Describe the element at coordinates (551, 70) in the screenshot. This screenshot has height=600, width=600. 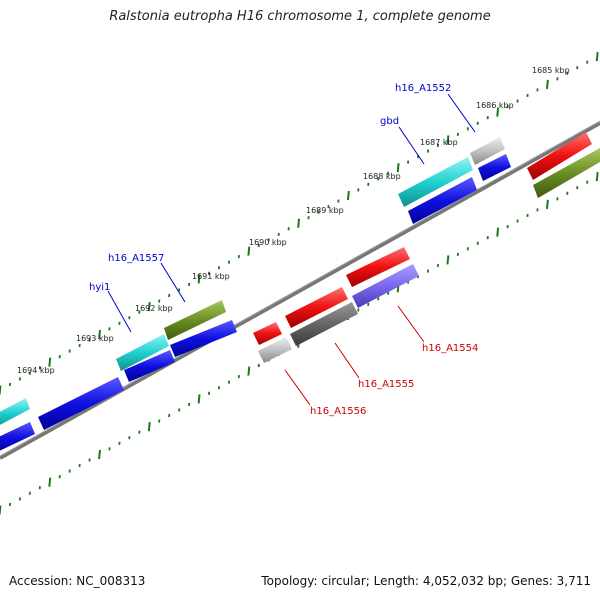
I see `tick-label-1685: 1685 kbp` at that location.